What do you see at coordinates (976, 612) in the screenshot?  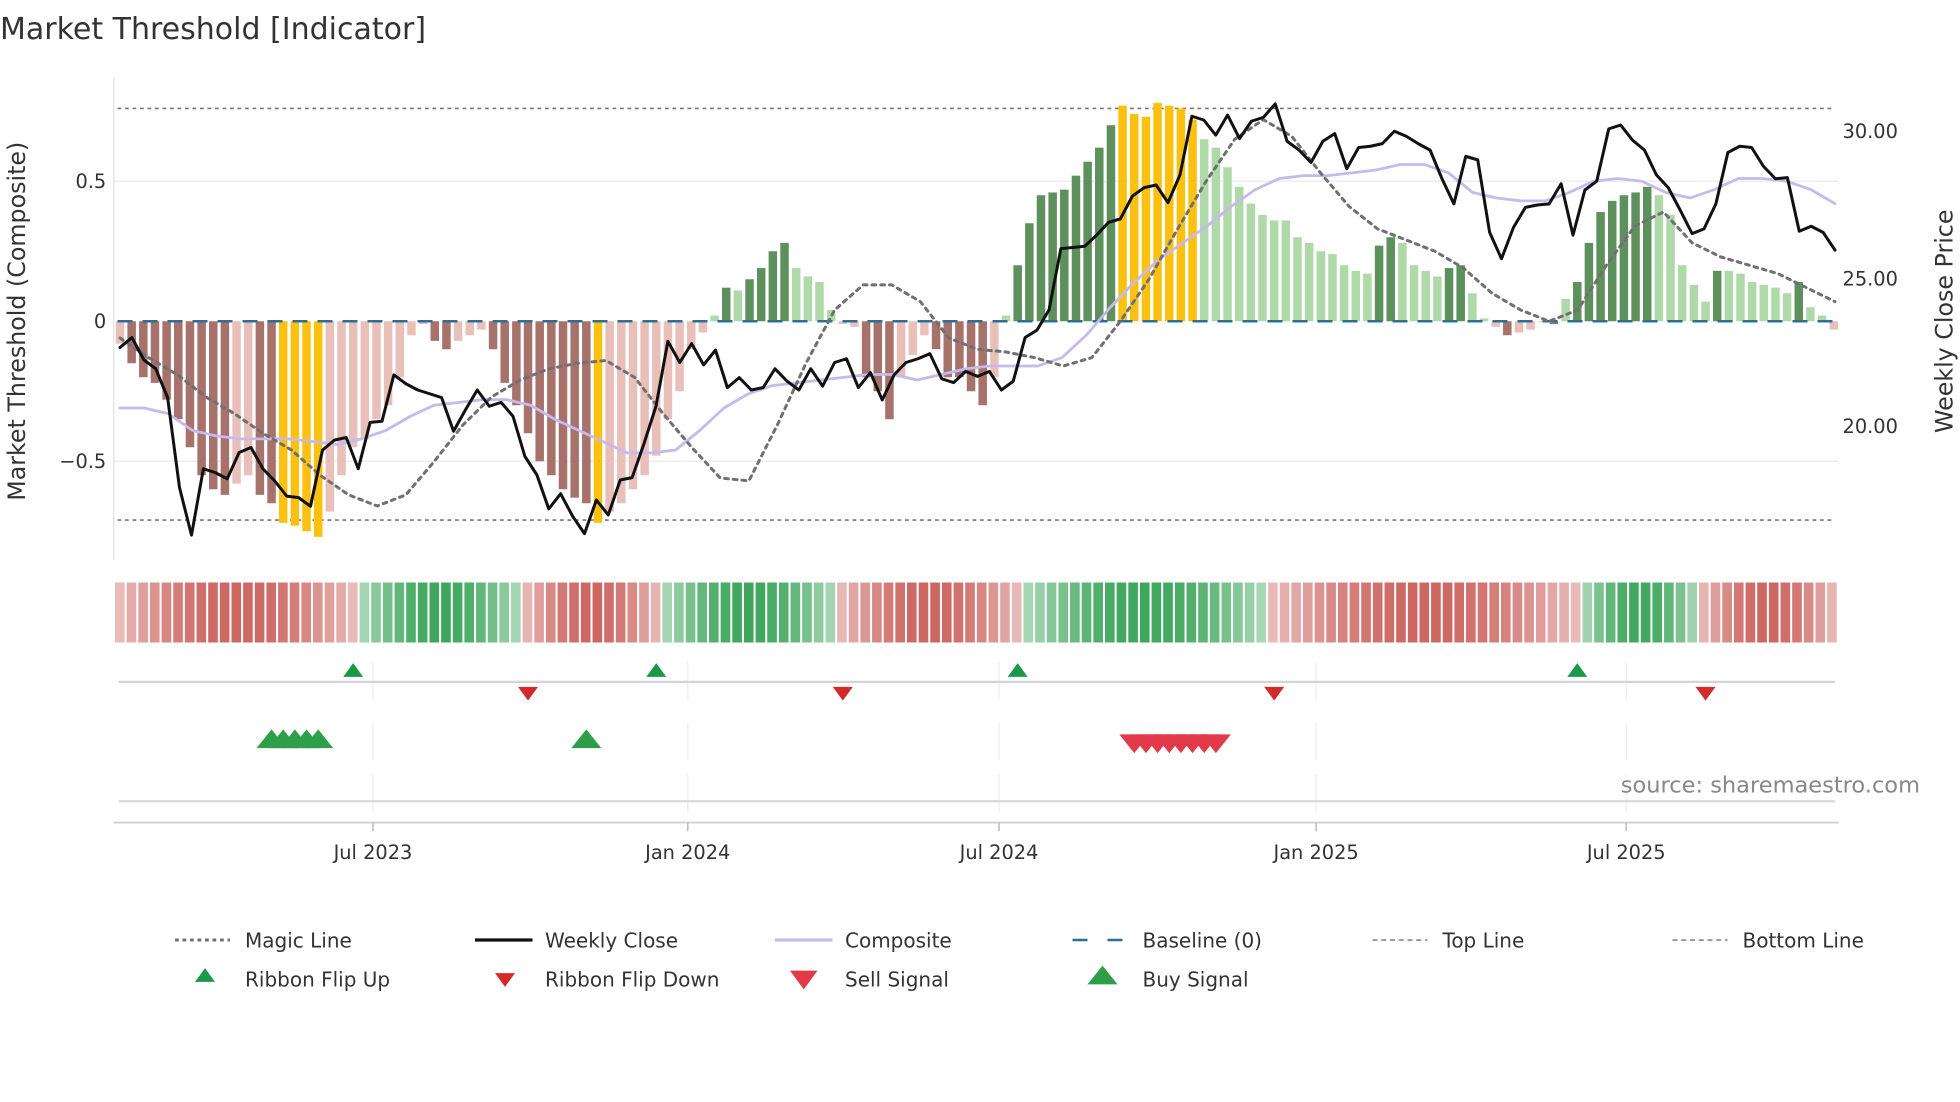 I see `ribbon-strip` at bounding box center [976, 612].